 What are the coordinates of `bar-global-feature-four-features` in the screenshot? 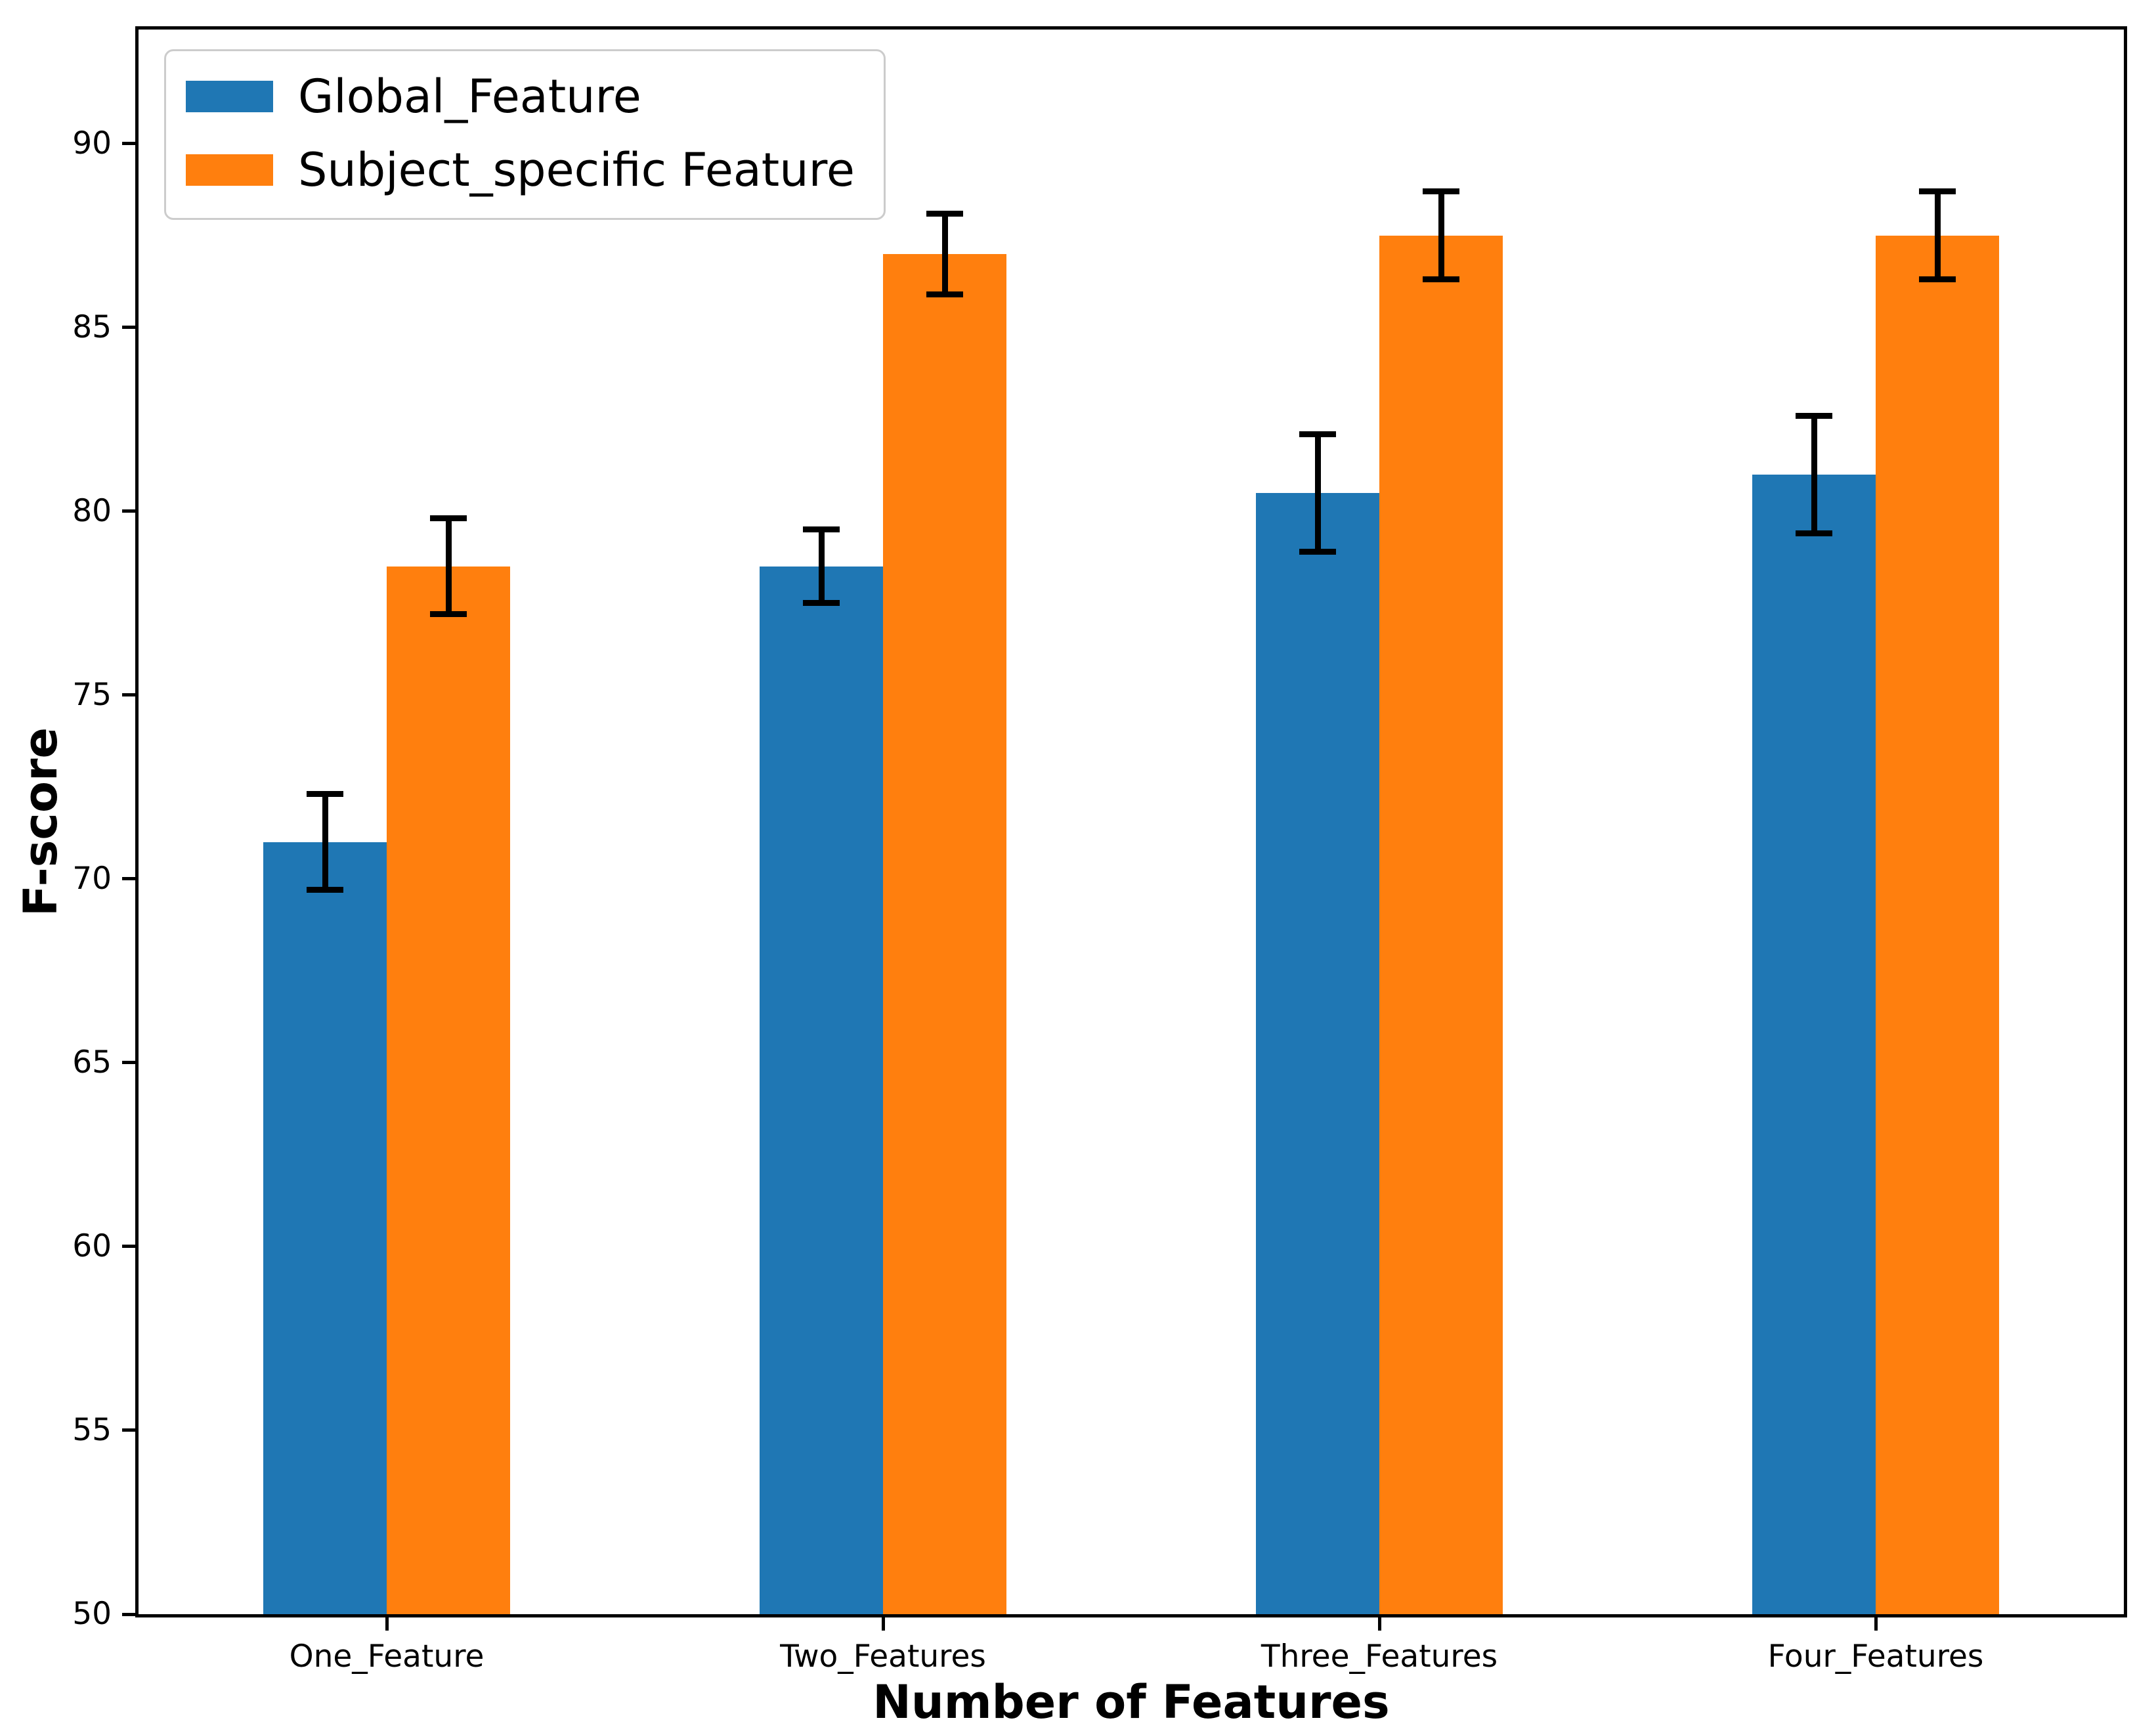 It's located at (1814, 1044).